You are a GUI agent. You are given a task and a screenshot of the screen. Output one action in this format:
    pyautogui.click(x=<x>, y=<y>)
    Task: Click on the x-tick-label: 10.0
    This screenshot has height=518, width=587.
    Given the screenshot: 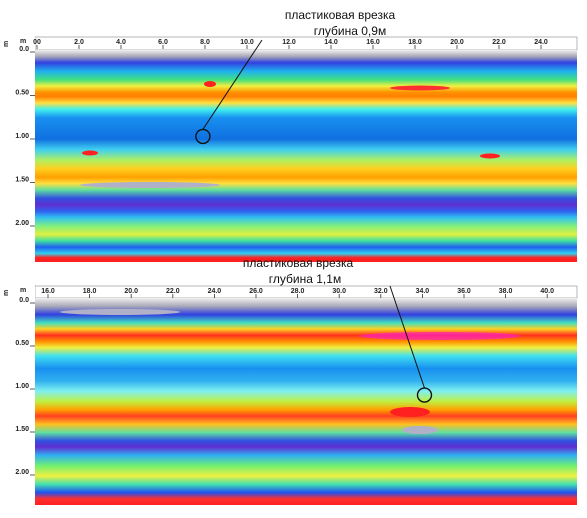 What is the action you would take?
    pyautogui.click(x=247, y=42)
    